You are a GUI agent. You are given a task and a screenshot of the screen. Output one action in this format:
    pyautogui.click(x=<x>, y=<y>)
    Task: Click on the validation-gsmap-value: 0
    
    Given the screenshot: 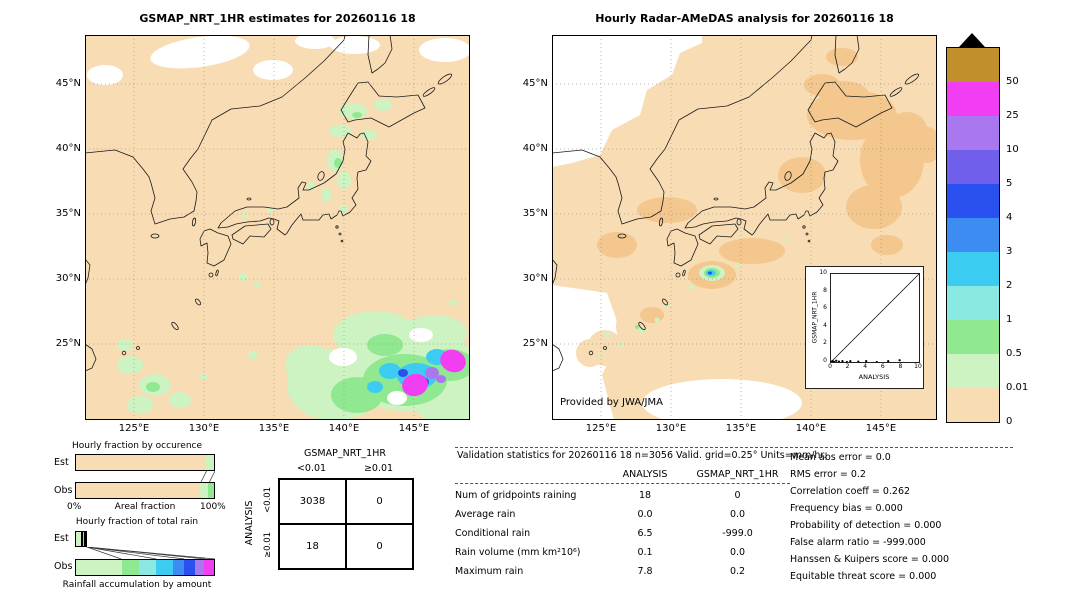 What is the action you would take?
    pyautogui.click(x=737, y=495)
    